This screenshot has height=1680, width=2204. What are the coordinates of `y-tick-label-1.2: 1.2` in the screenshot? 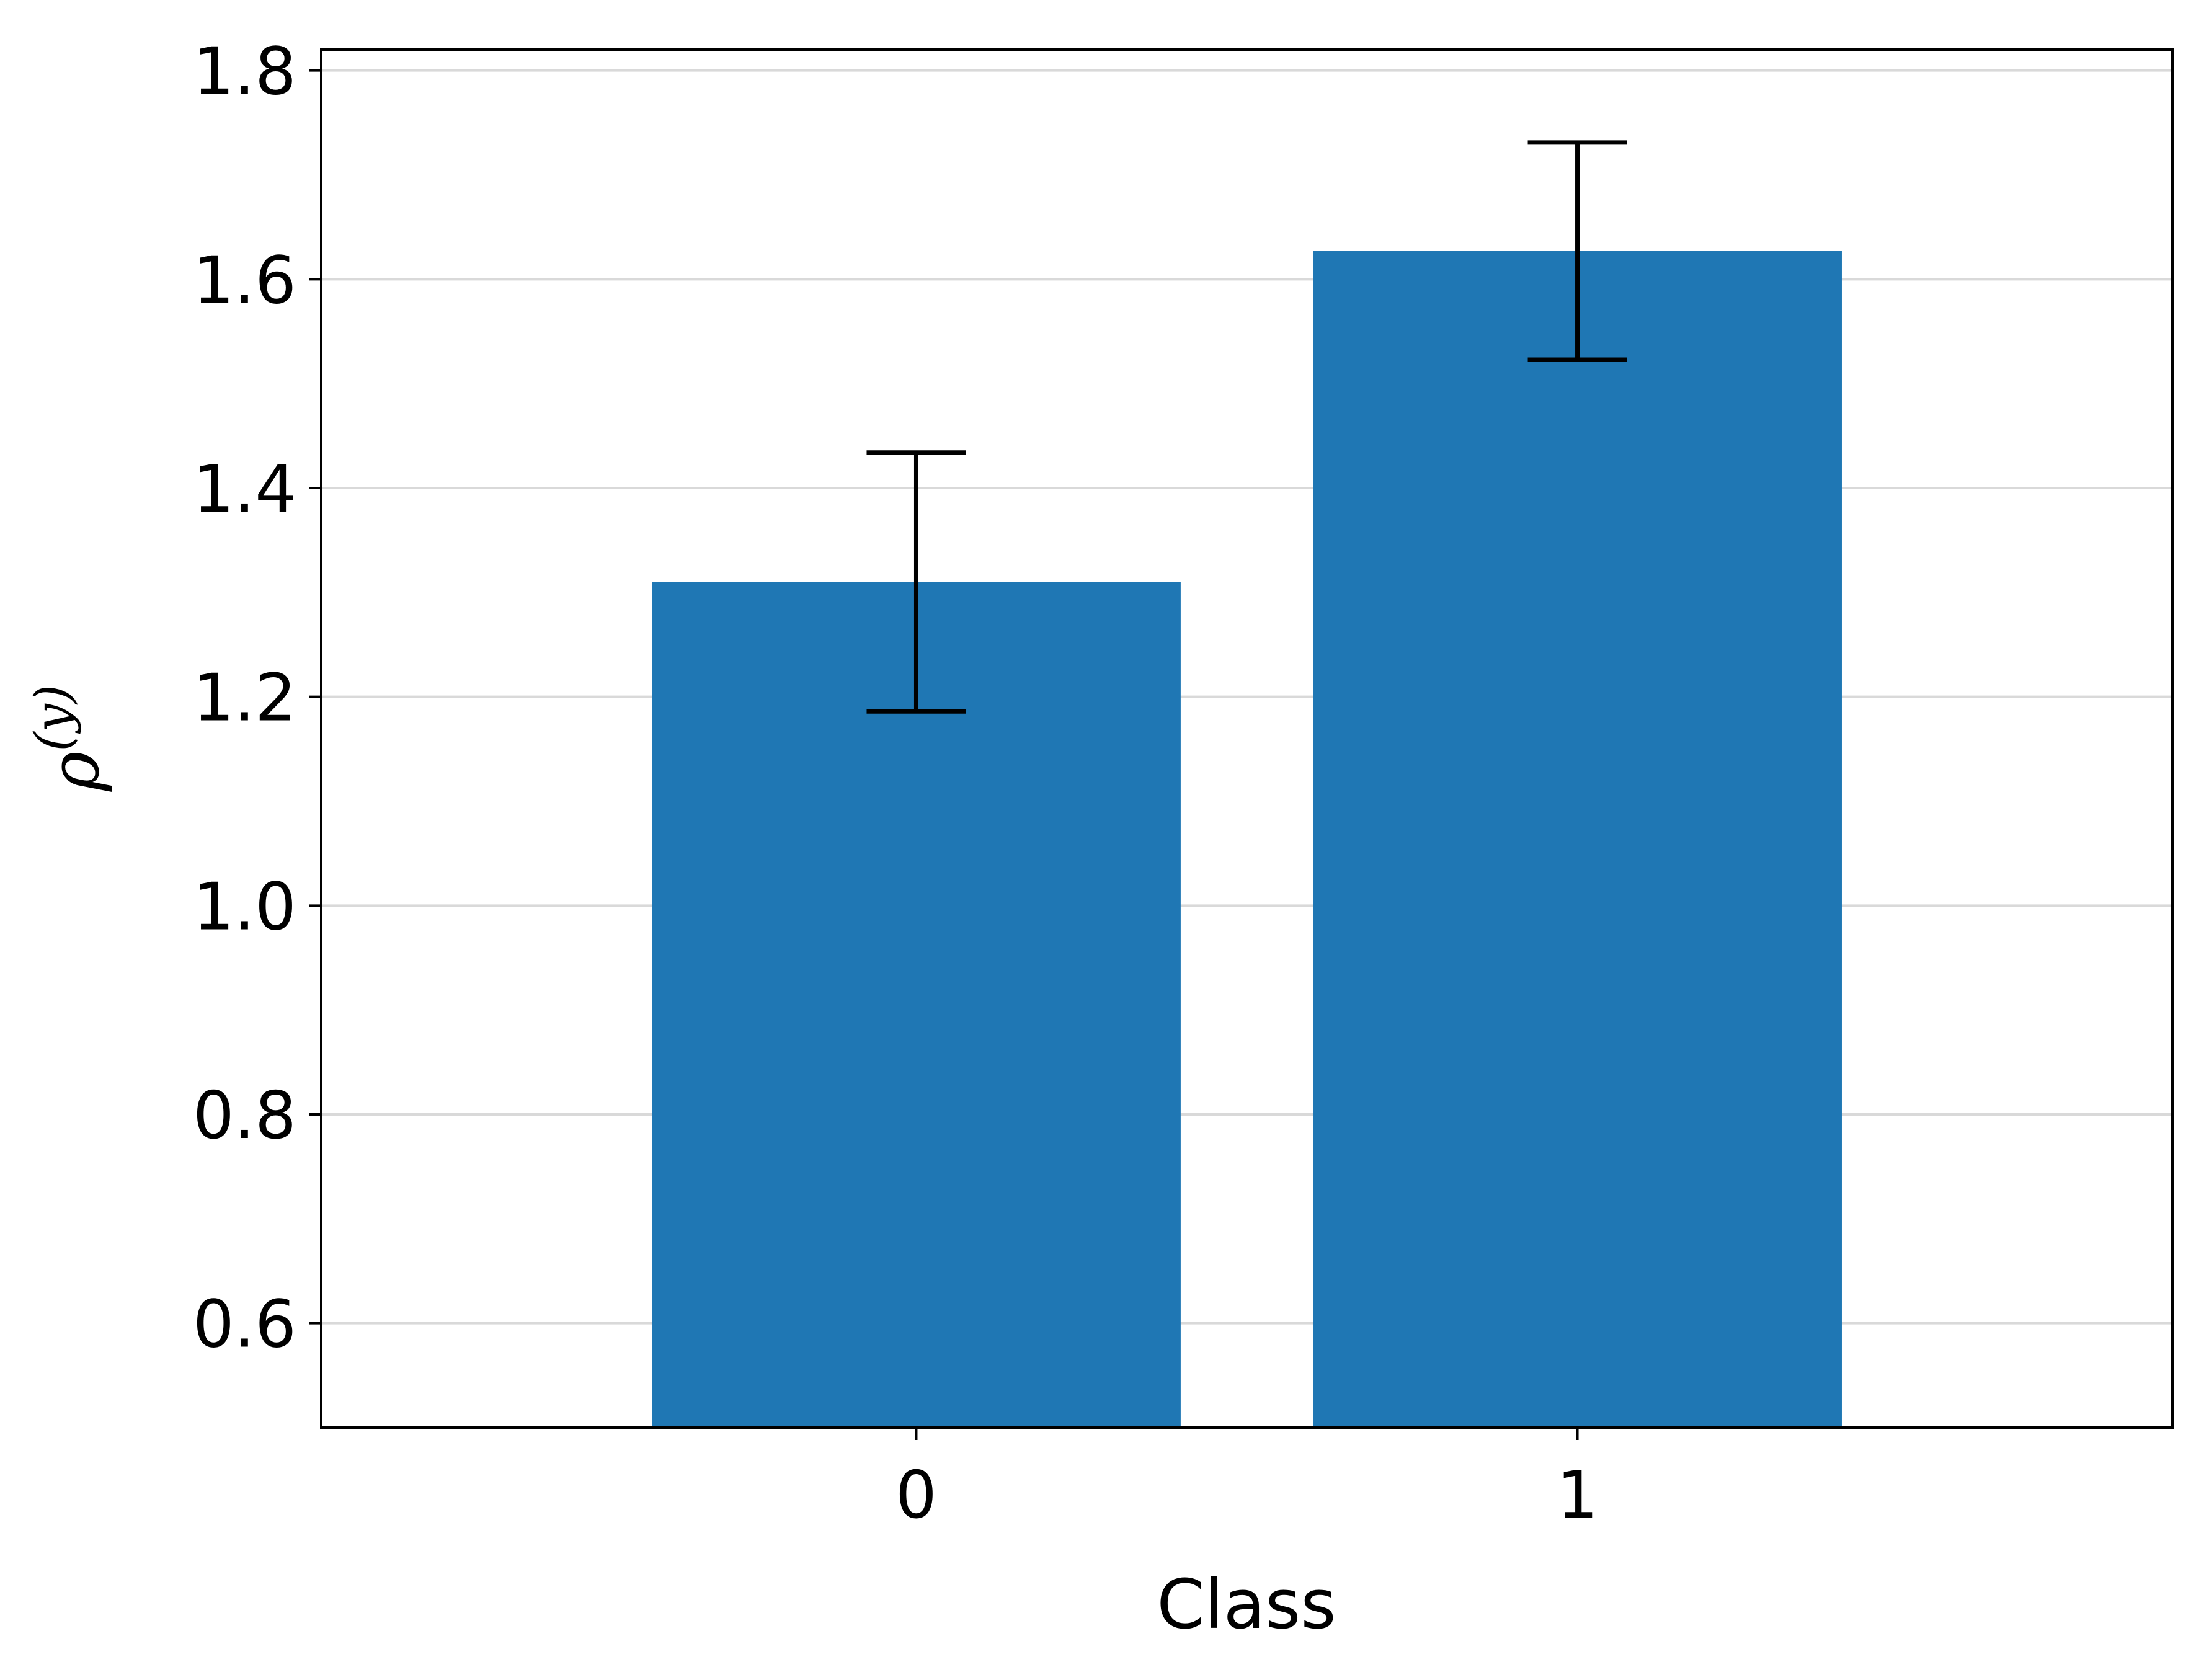 It's located at (244, 698).